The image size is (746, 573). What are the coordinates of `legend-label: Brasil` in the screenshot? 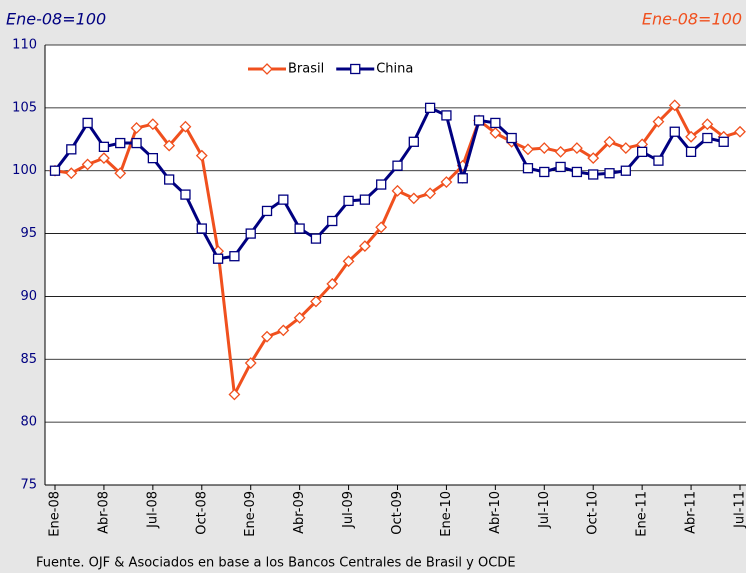 It's located at (306, 69).